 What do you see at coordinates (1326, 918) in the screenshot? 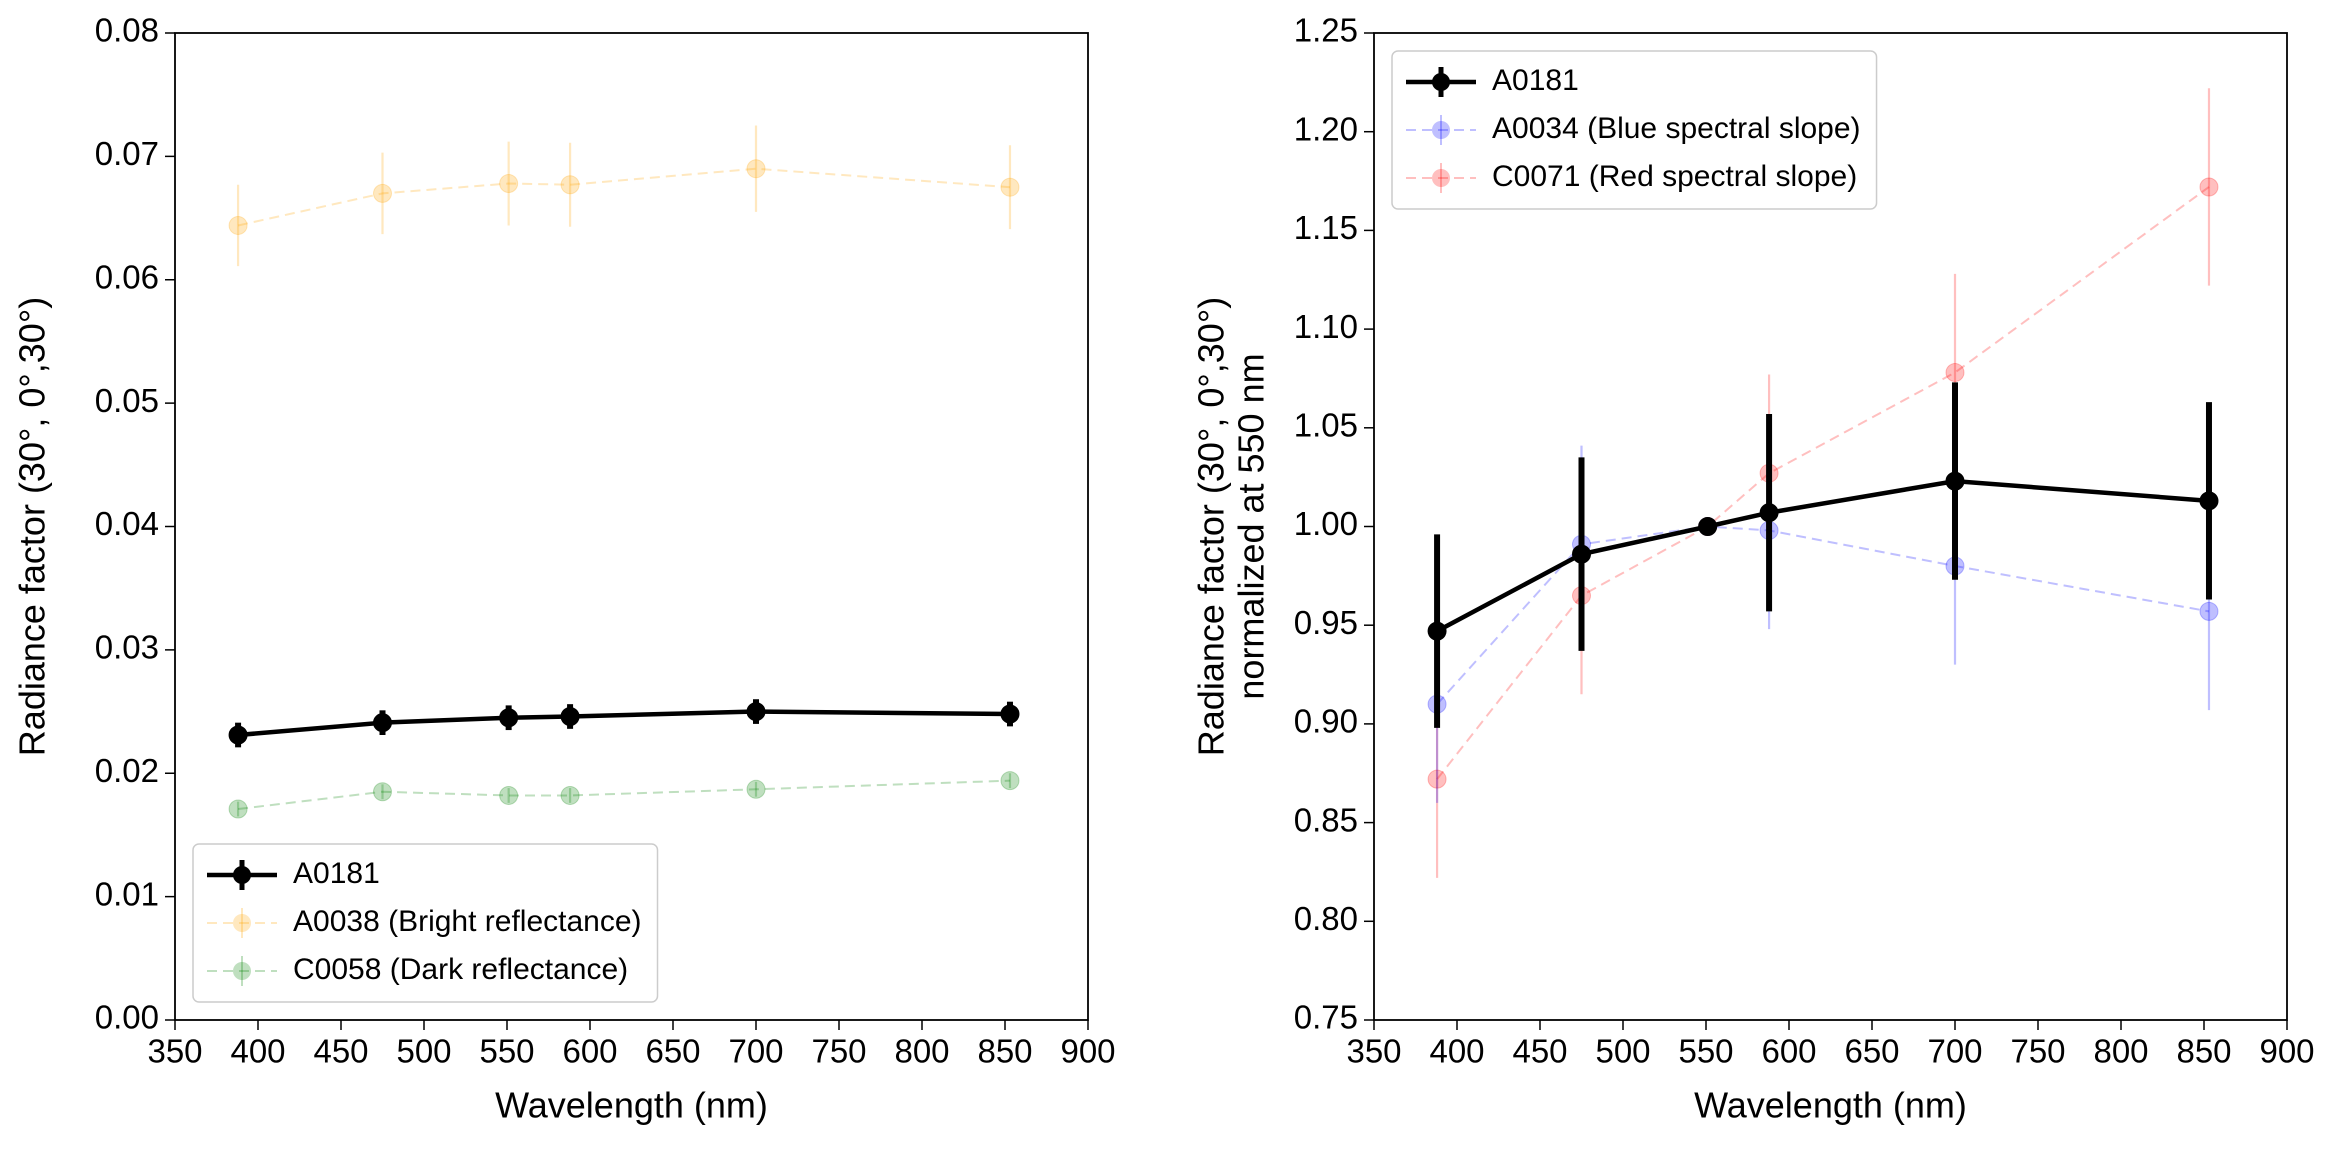
I see `y-tick-label: 0.80` at bounding box center [1326, 918].